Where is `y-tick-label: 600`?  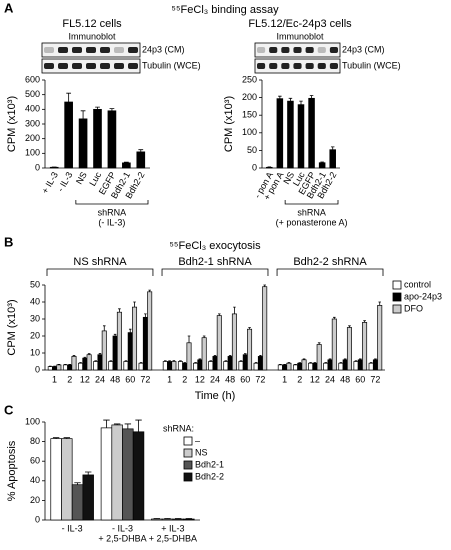
y-tick-label: 600 is located at coordinates (32, 79).